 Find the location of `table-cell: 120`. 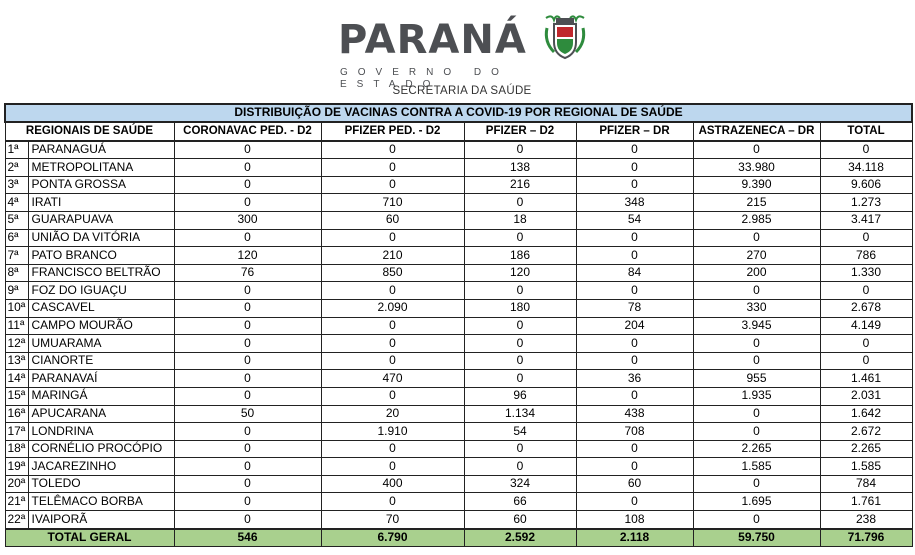

table-cell: 120 is located at coordinates (520, 273).